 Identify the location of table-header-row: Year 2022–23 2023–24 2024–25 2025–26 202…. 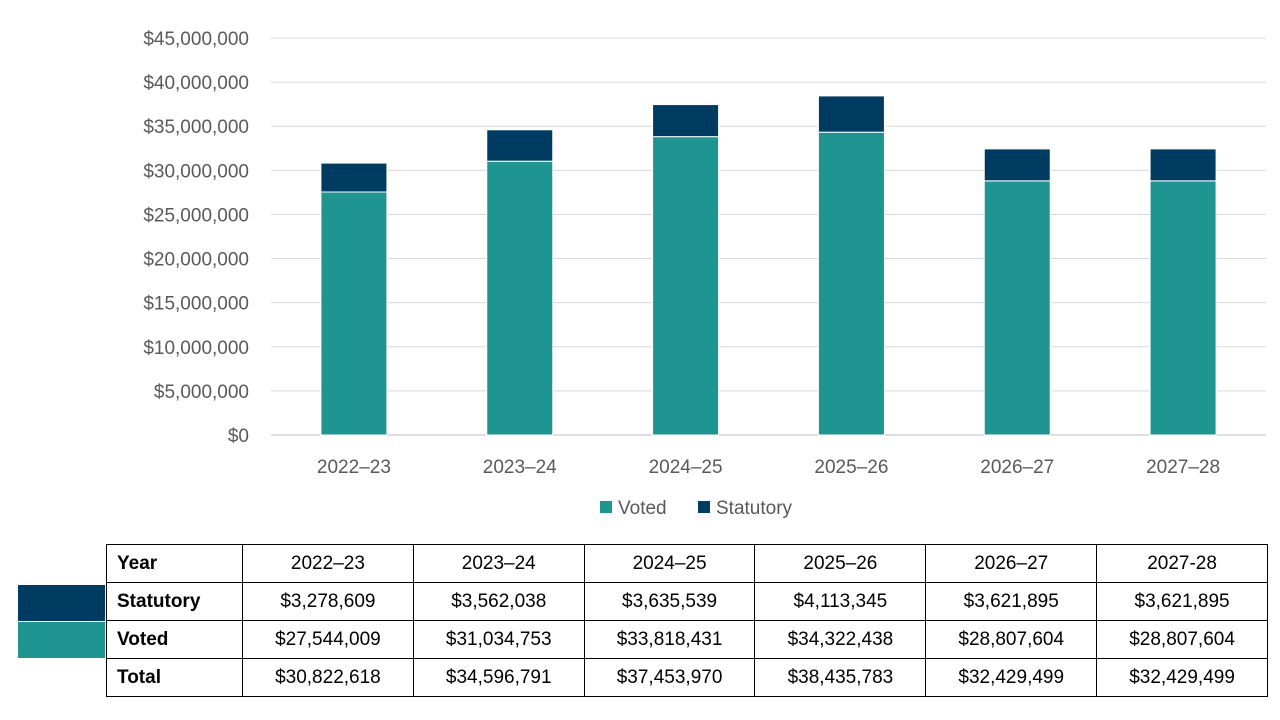
(687, 563).